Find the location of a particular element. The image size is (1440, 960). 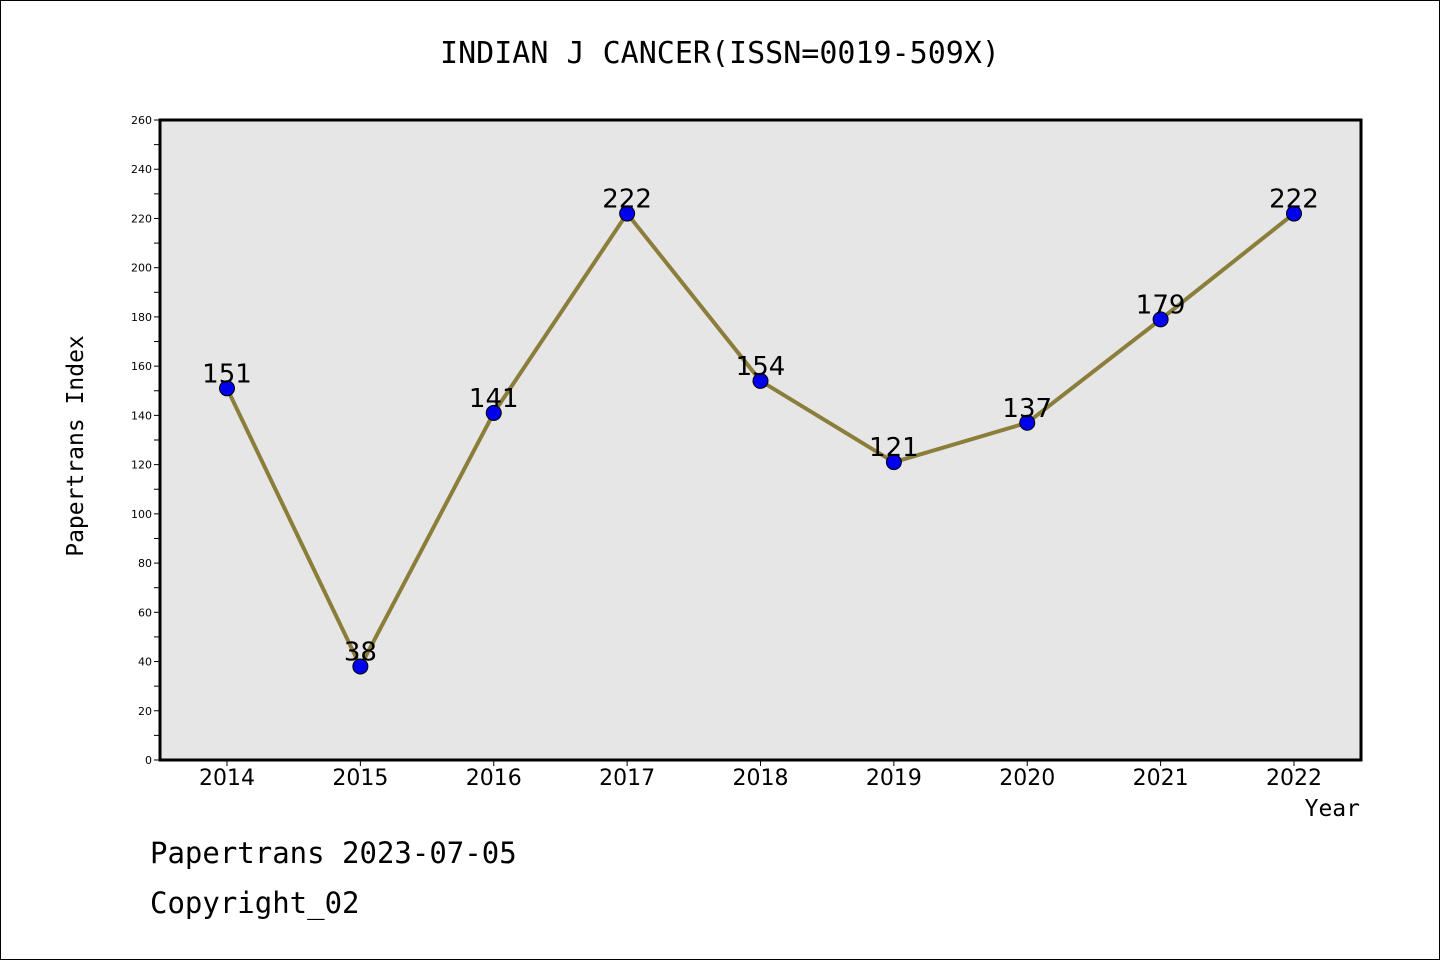

y-tick-label: 40 is located at coordinates (145, 662).